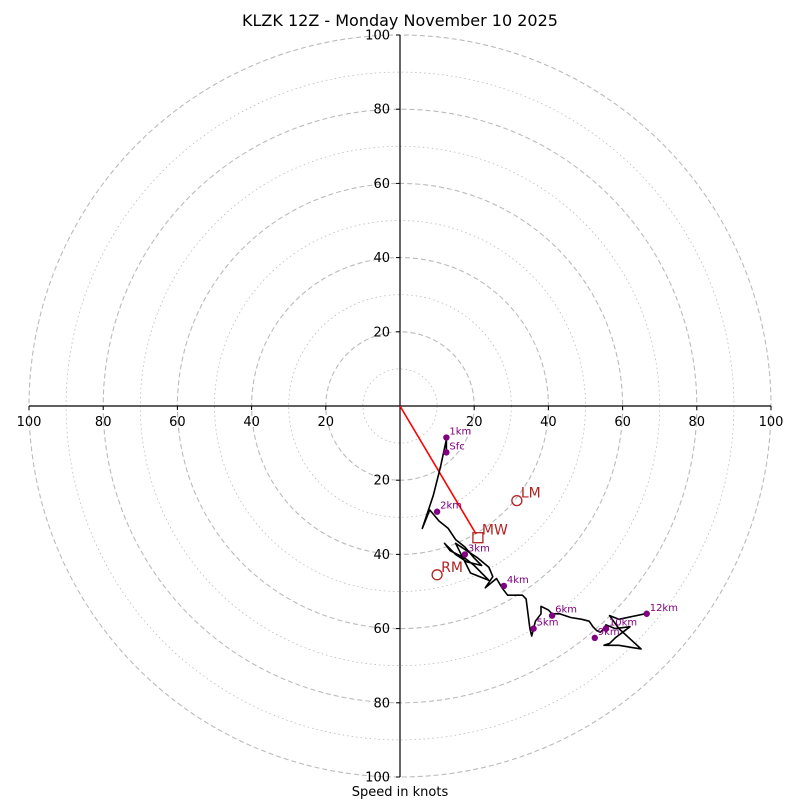  Describe the element at coordinates (518, 580) in the screenshot. I see `height-label-4km: 4km` at that location.